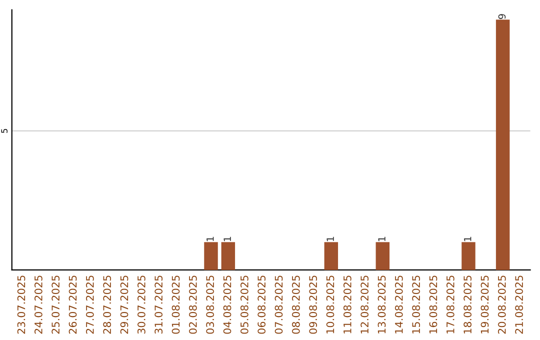  What do you see at coordinates (4, 130) in the screenshot?
I see `y-tick-label: 5` at bounding box center [4, 130].